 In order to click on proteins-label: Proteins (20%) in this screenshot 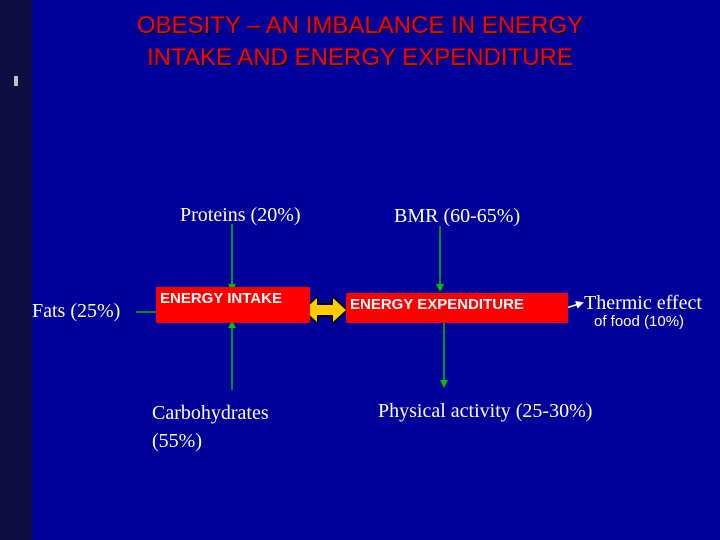, I will do `click(240, 215)`.